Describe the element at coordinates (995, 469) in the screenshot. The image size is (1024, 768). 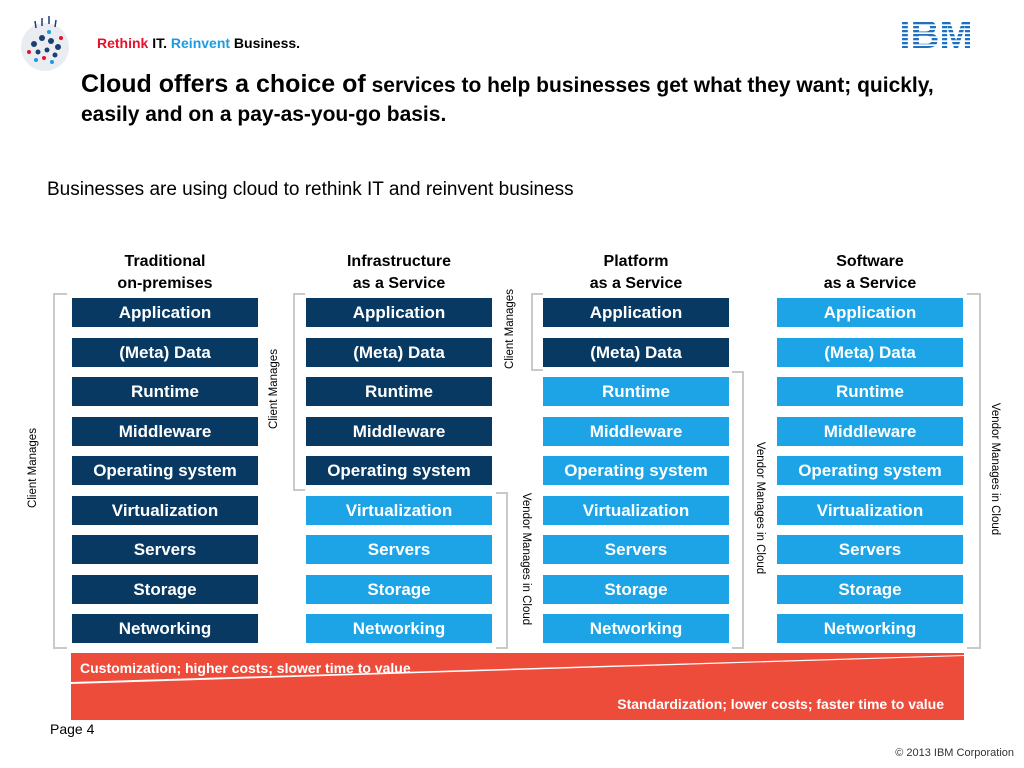
I see `label-vendor-manages-saas: Vendor Manages in Cloud` at that location.